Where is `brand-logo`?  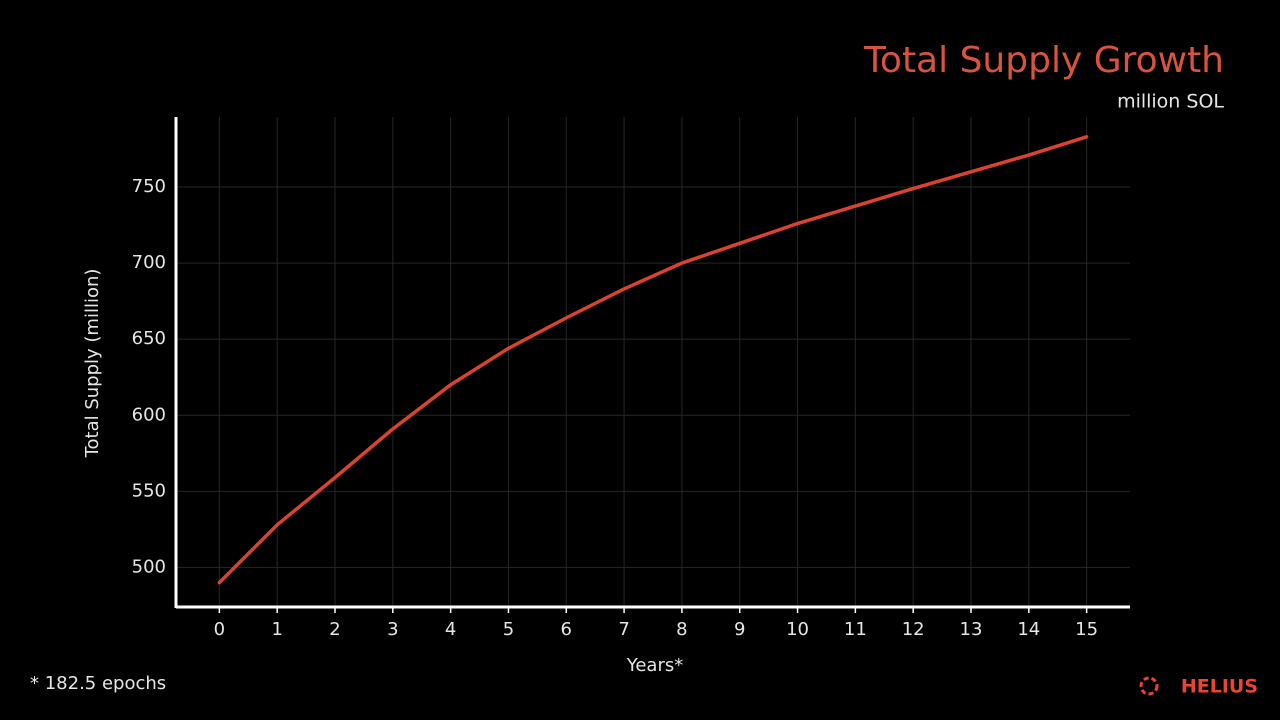
brand-logo is located at coordinates (1149, 686).